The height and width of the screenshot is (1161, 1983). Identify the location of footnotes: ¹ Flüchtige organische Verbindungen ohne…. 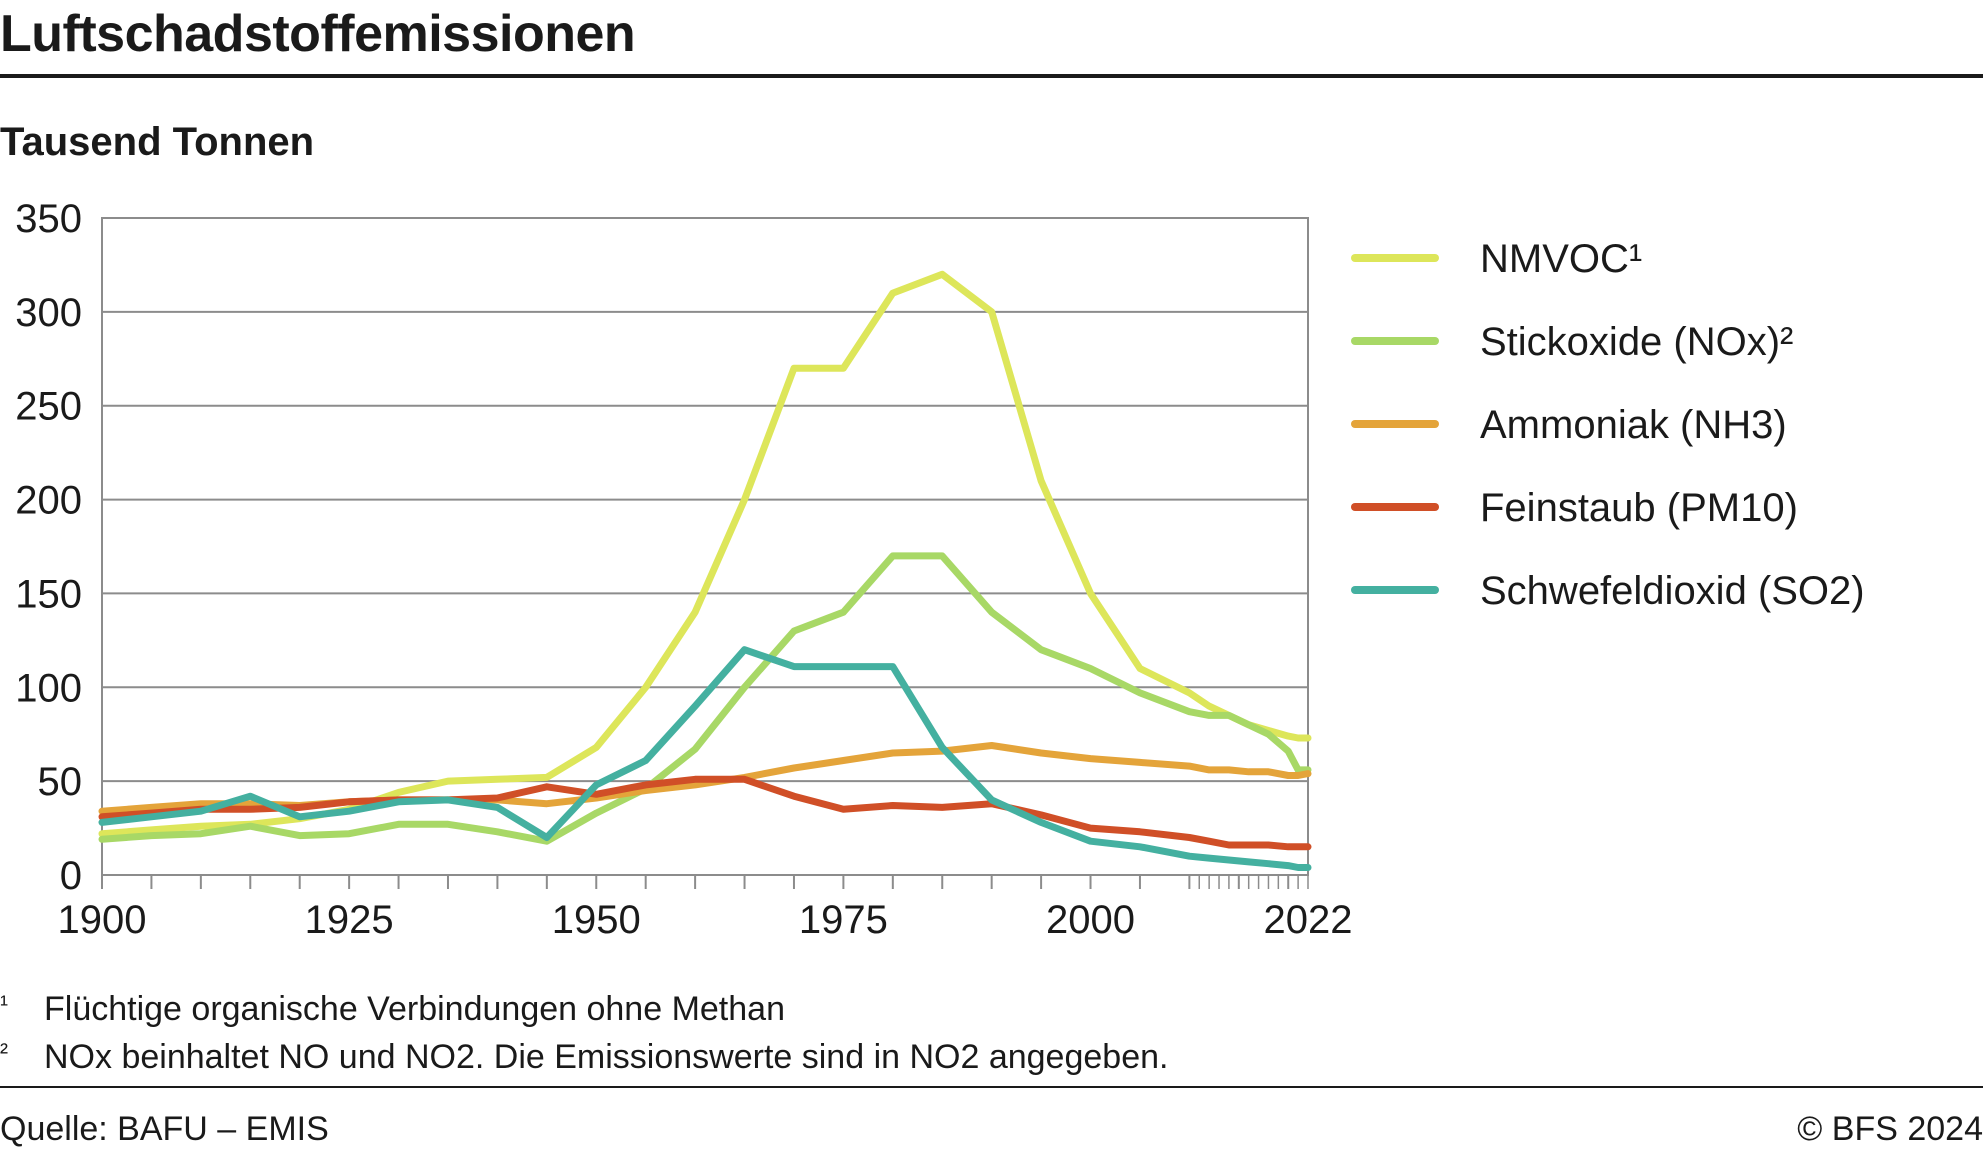
(584, 1033).